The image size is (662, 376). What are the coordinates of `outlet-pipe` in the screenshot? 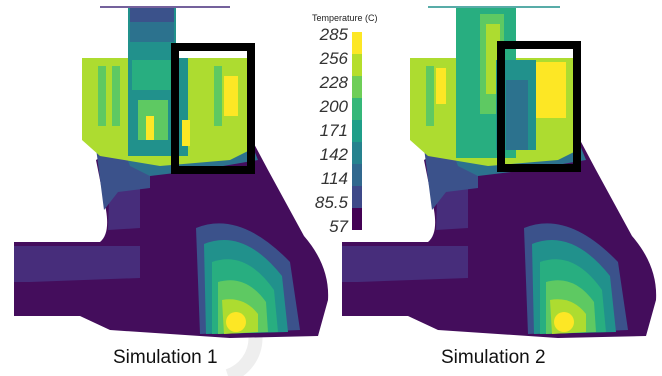 It's located at (77, 264).